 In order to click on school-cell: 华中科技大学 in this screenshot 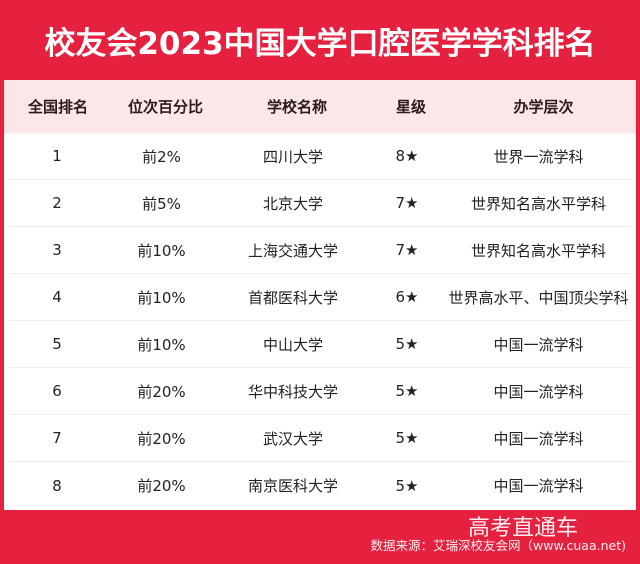, I will do `click(292, 391)`.